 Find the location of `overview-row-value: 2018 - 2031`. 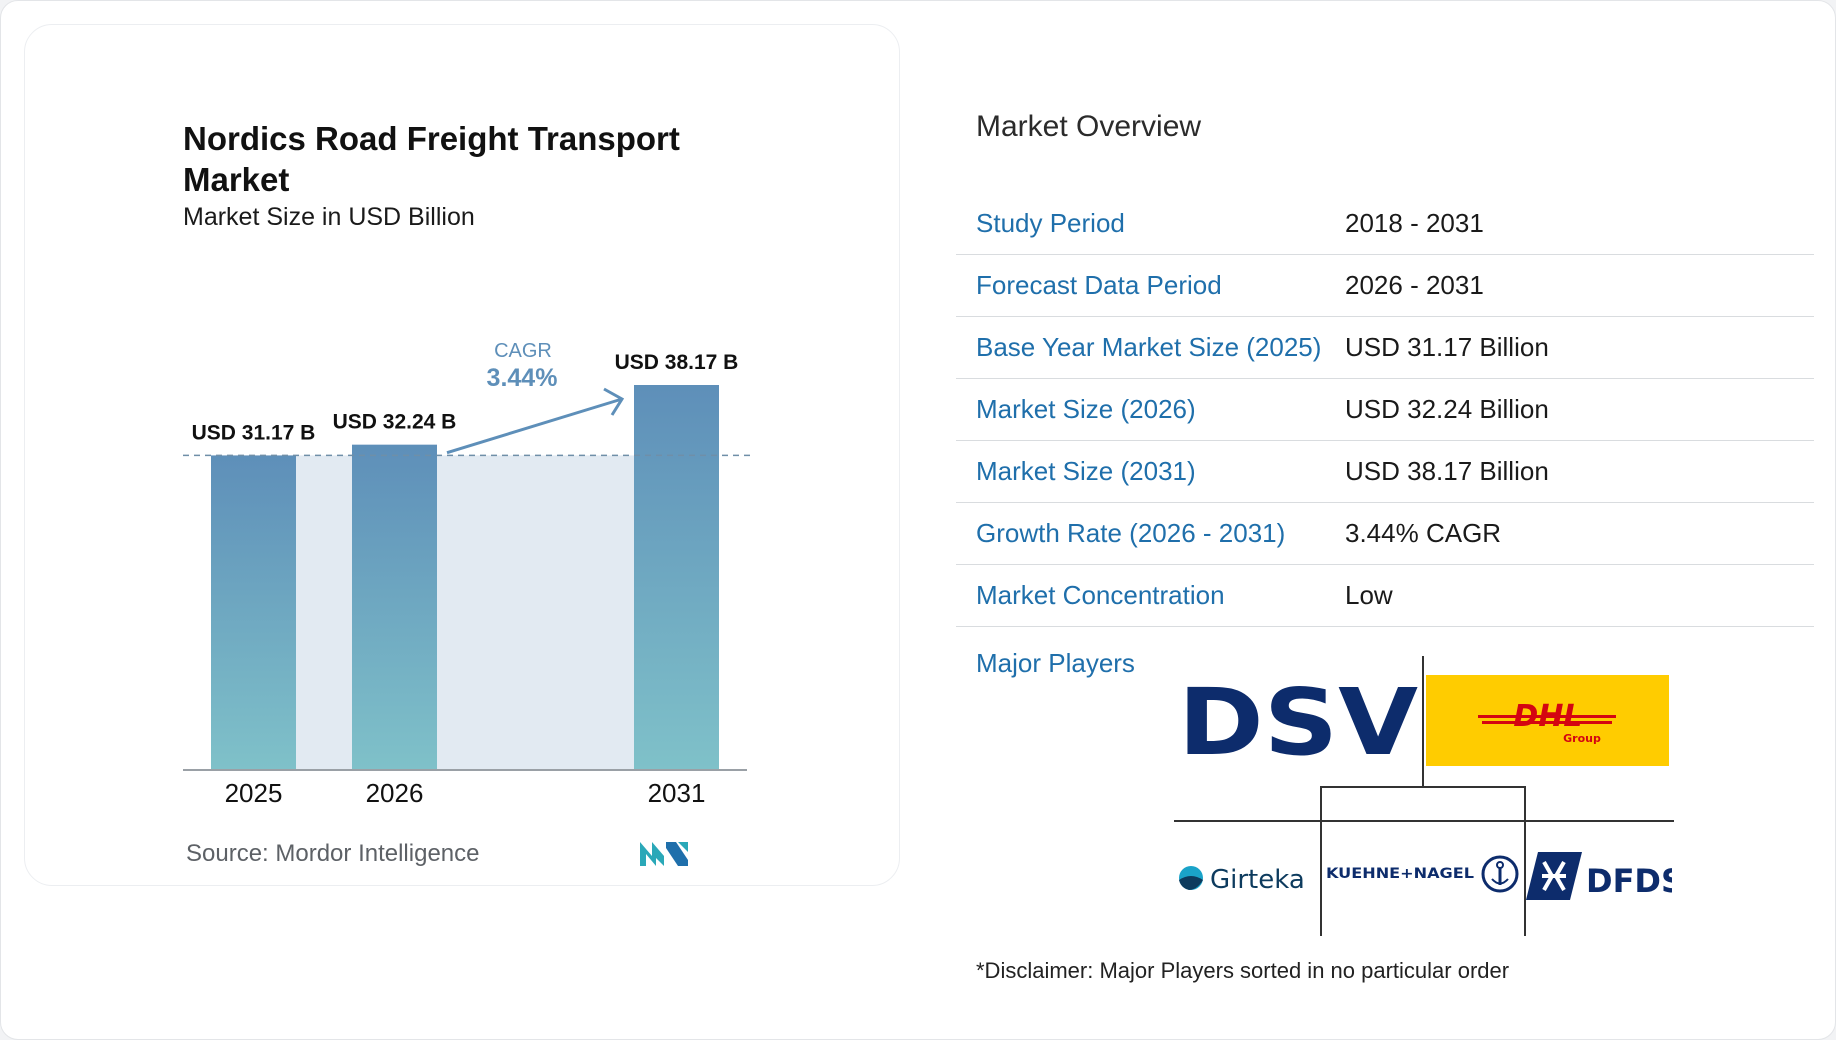

overview-row-value: 2018 - 2031 is located at coordinates (1579, 224).